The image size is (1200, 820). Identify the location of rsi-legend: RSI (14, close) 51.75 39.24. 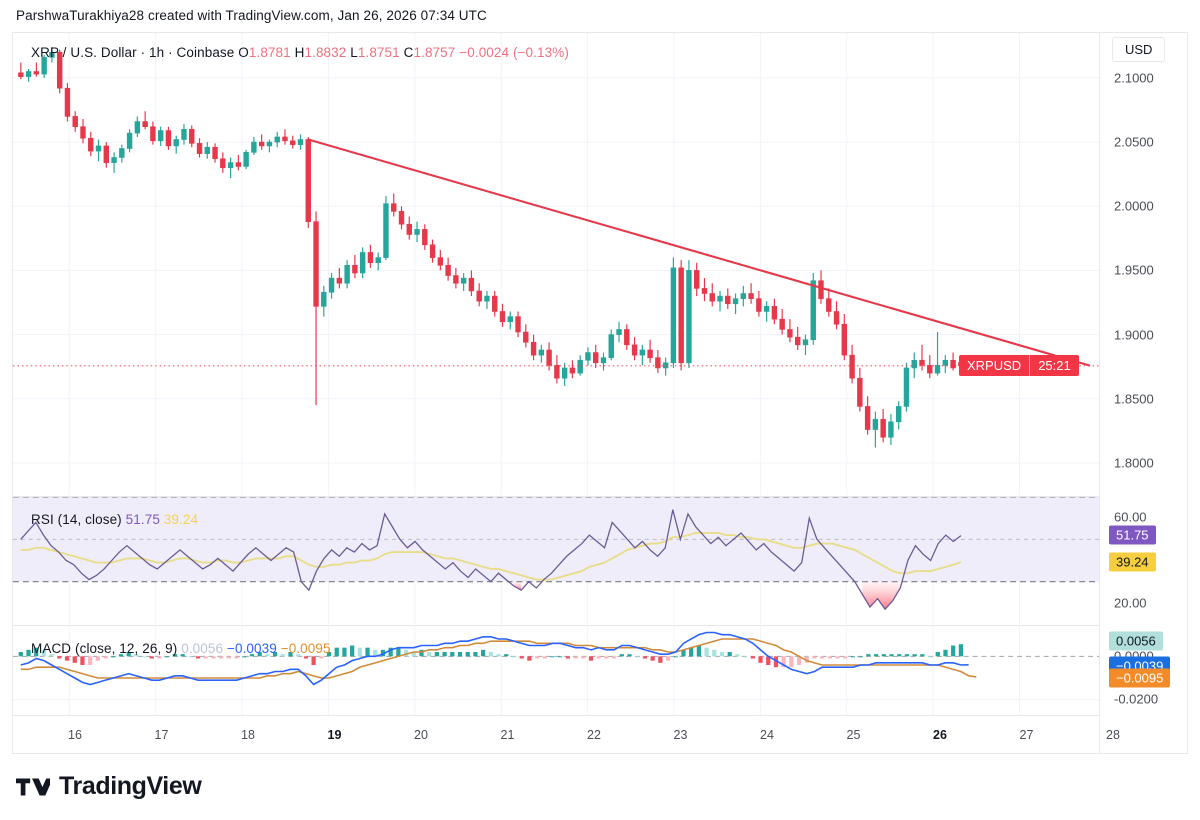
(114, 519).